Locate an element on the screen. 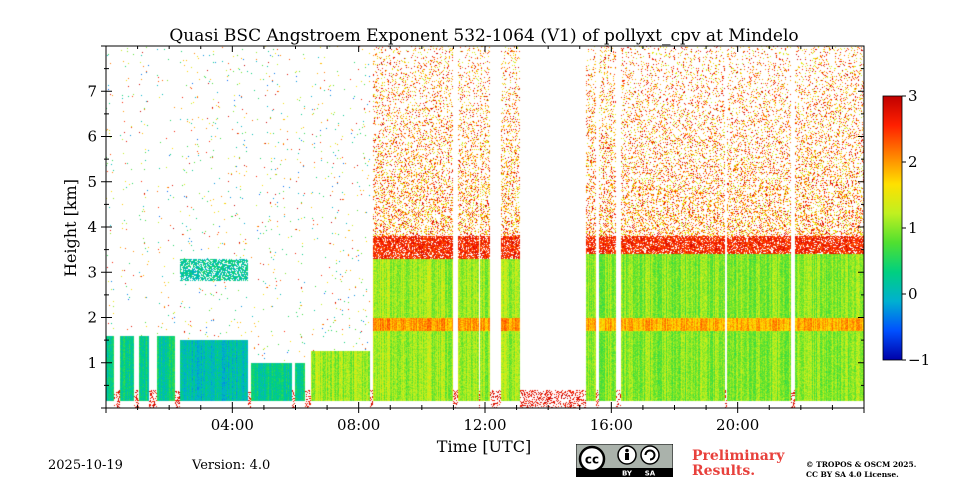  svg-text: BY is located at coordinates (627, 474).